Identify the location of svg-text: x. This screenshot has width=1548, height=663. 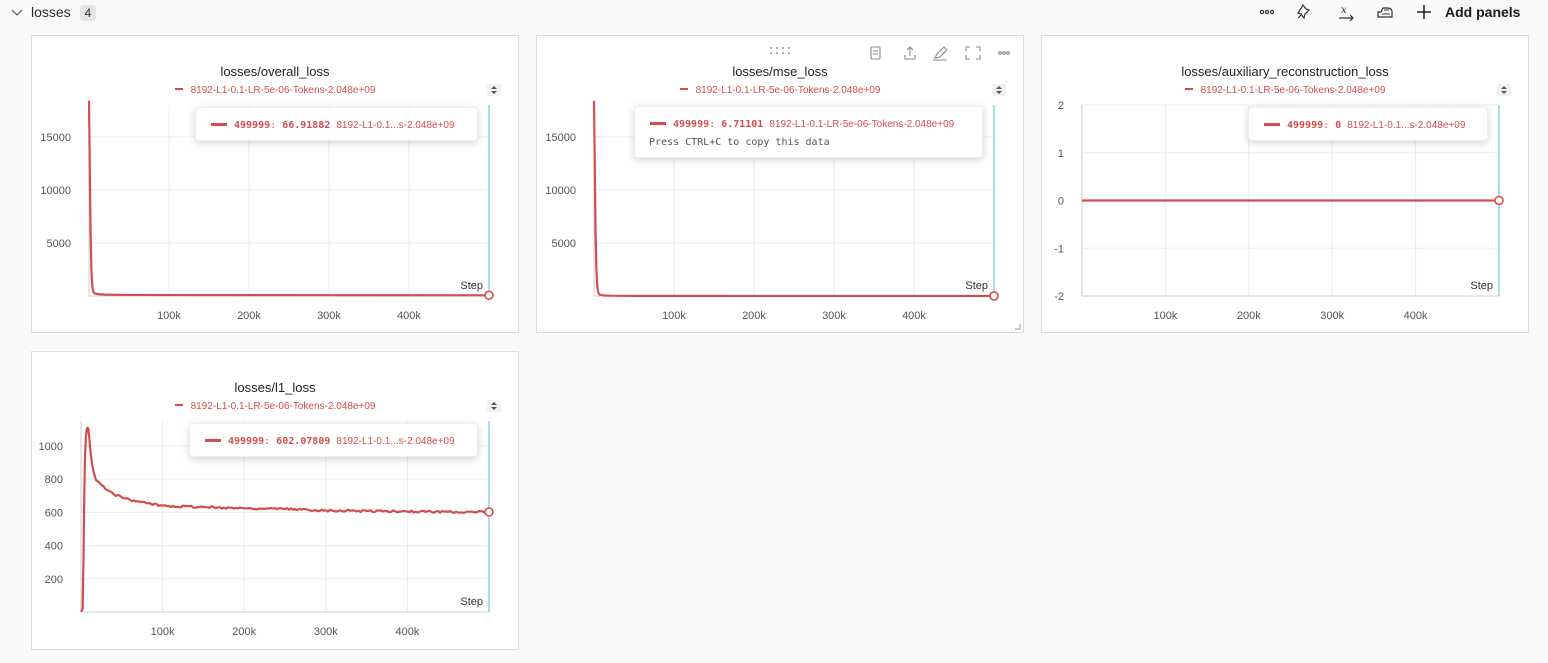
(1344, 10).